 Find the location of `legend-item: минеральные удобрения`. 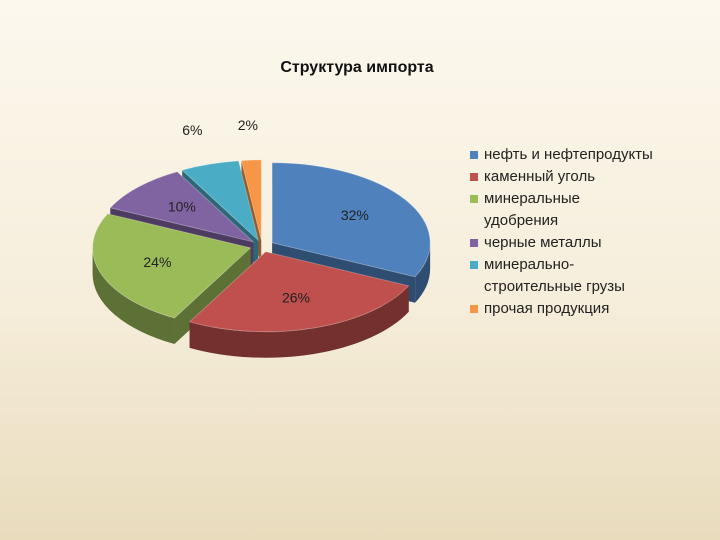

legend-item: минеральные удобрения is located at coordinates (562, 210).